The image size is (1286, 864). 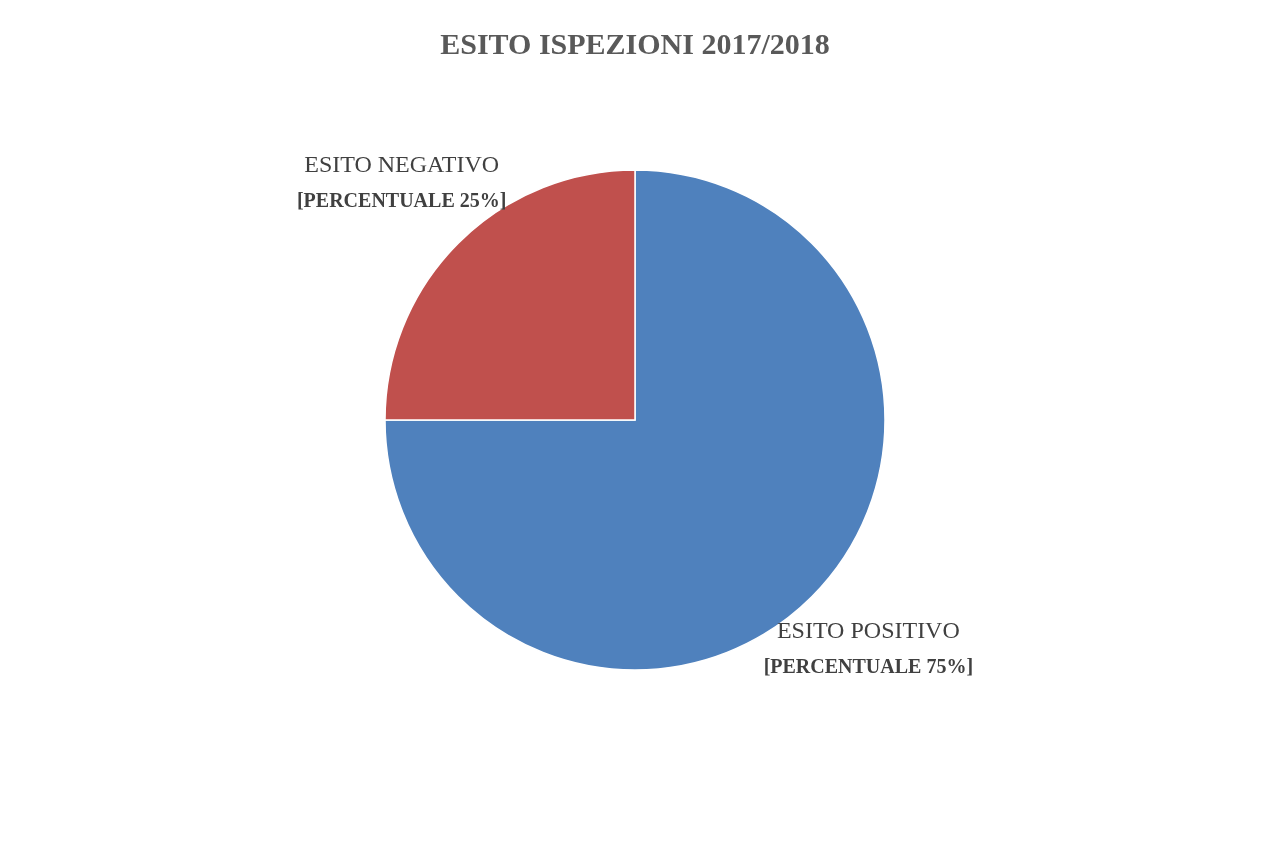 What do you see at coordinates (868, 630) in the screenshot?
I see `slice-label: ESITO POSITIVO` at bounding box center [868, 630].